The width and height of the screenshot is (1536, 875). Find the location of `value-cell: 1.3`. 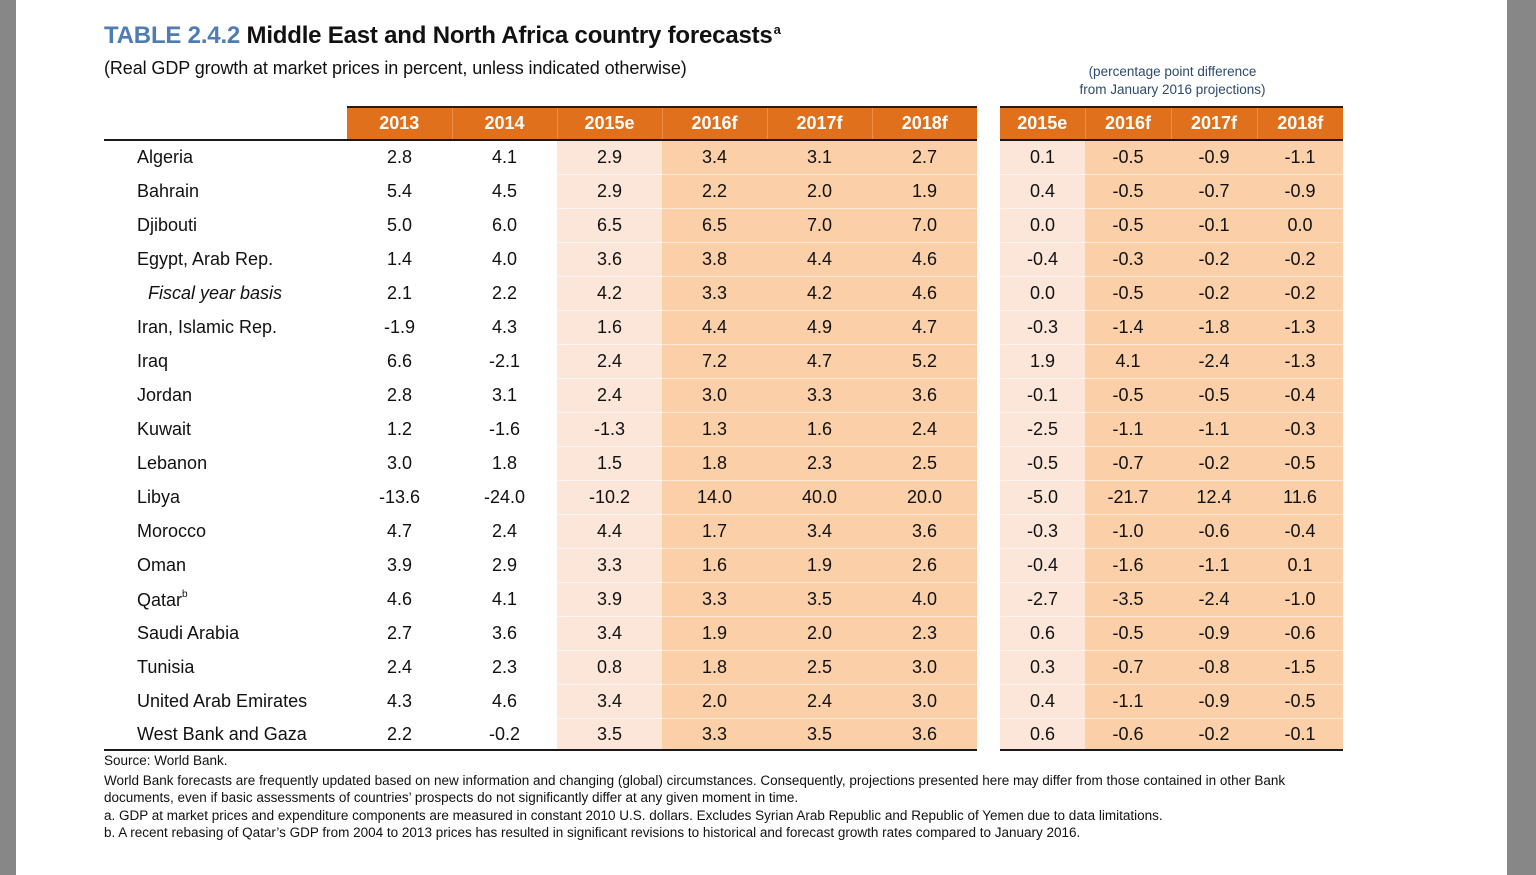

value-cell: 1.3 is located at coordinates (714, 429).